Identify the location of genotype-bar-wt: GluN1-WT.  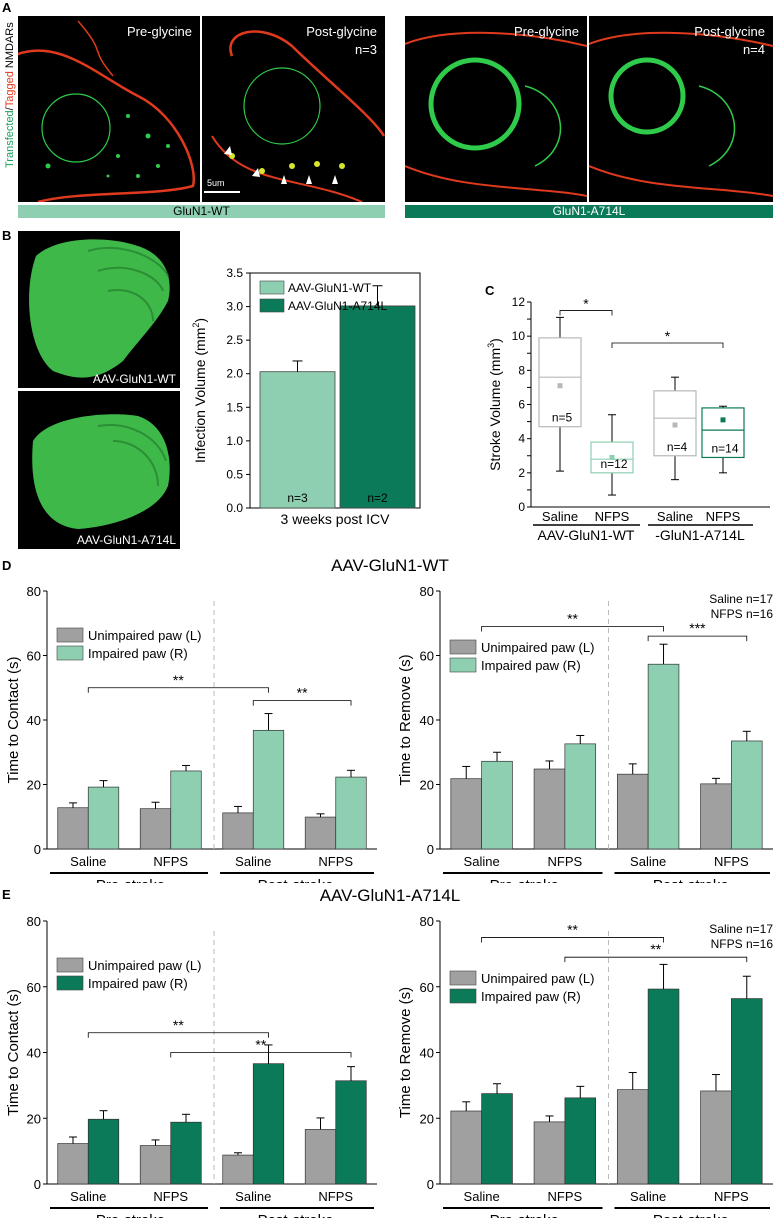
(201, 211).